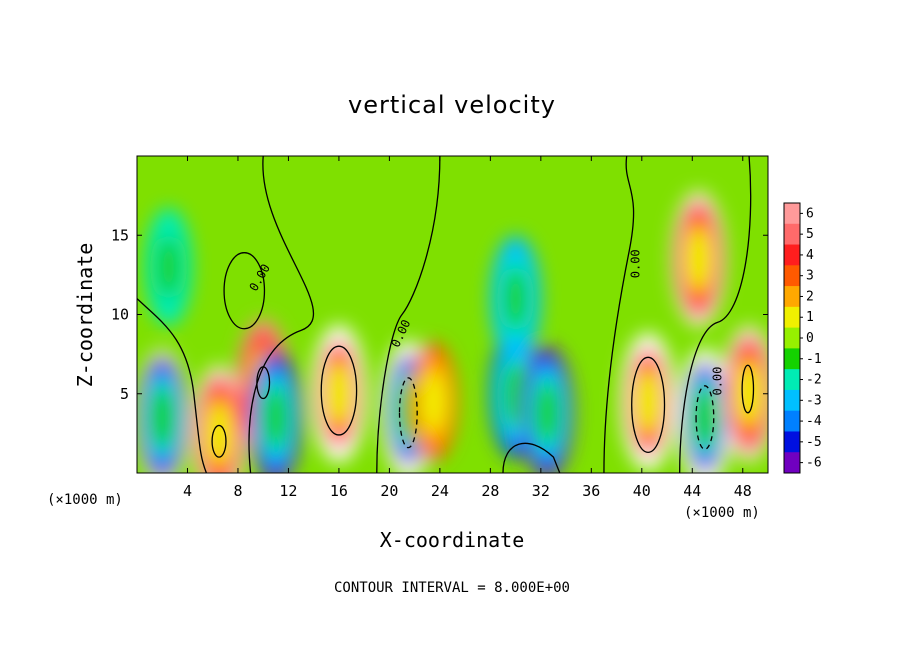 The width and height of the screenshot is (904, 654). Describe the element at coordinates (490, 491) in the screenshot. I see `x-tick-label-28: 28` at that location.